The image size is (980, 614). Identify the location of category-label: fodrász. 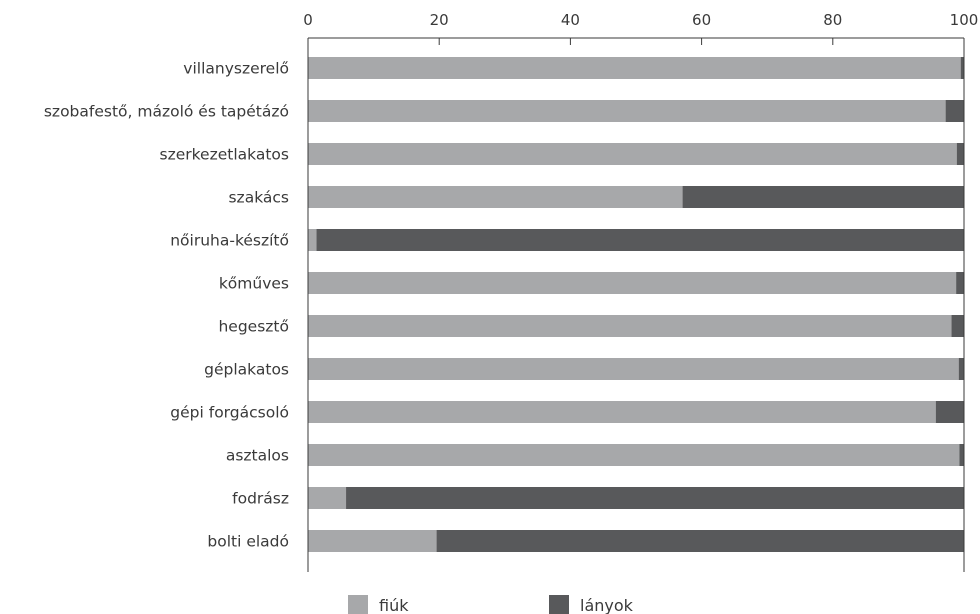
(260, 499).